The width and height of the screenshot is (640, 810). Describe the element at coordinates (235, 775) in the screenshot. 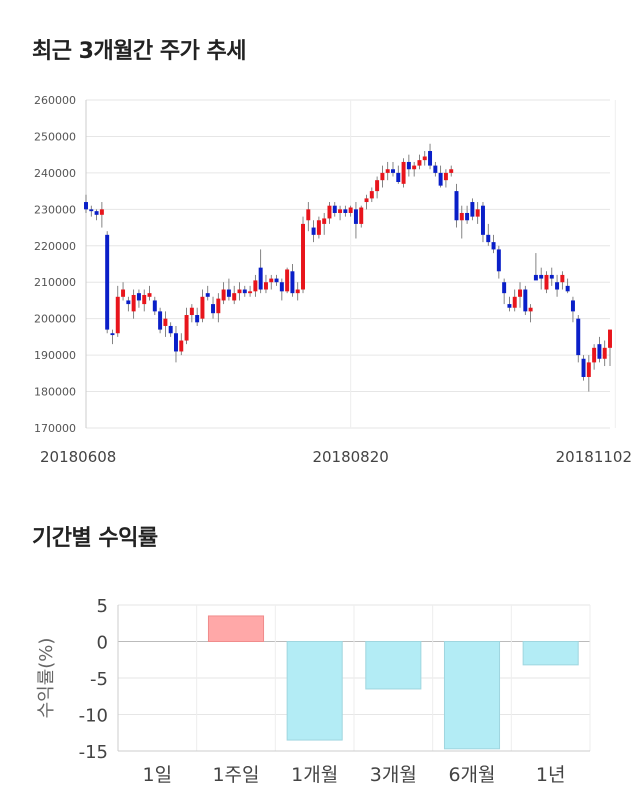

I see `bar-x-tick-label: 1주일` at that location.